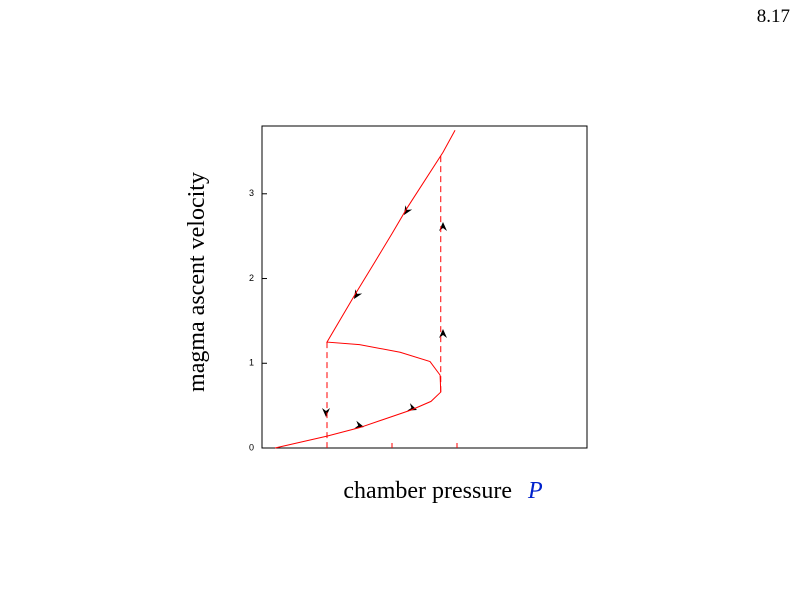 The image size is (800, 600). I want to click on page-number: 8.17, so click(773, 16).